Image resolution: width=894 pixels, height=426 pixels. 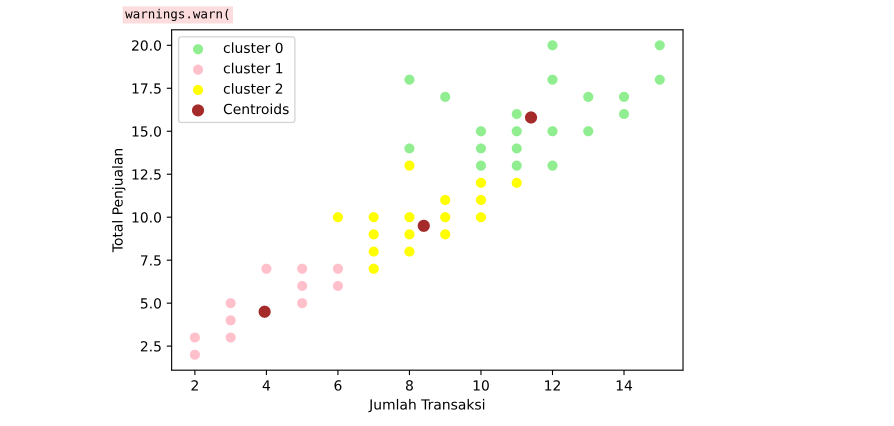 I want to click on x-tick-label: 6, so click(x=338, y=385).